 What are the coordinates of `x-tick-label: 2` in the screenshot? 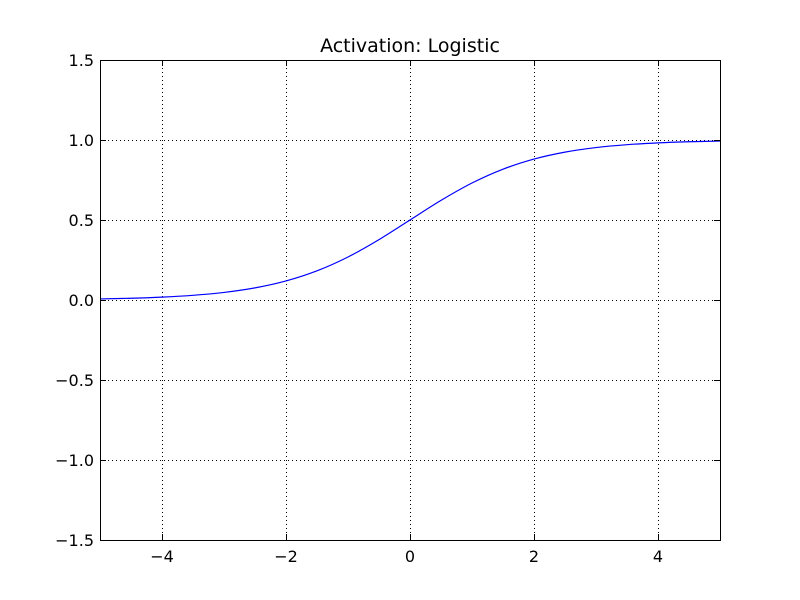 It's located at (534, 556).